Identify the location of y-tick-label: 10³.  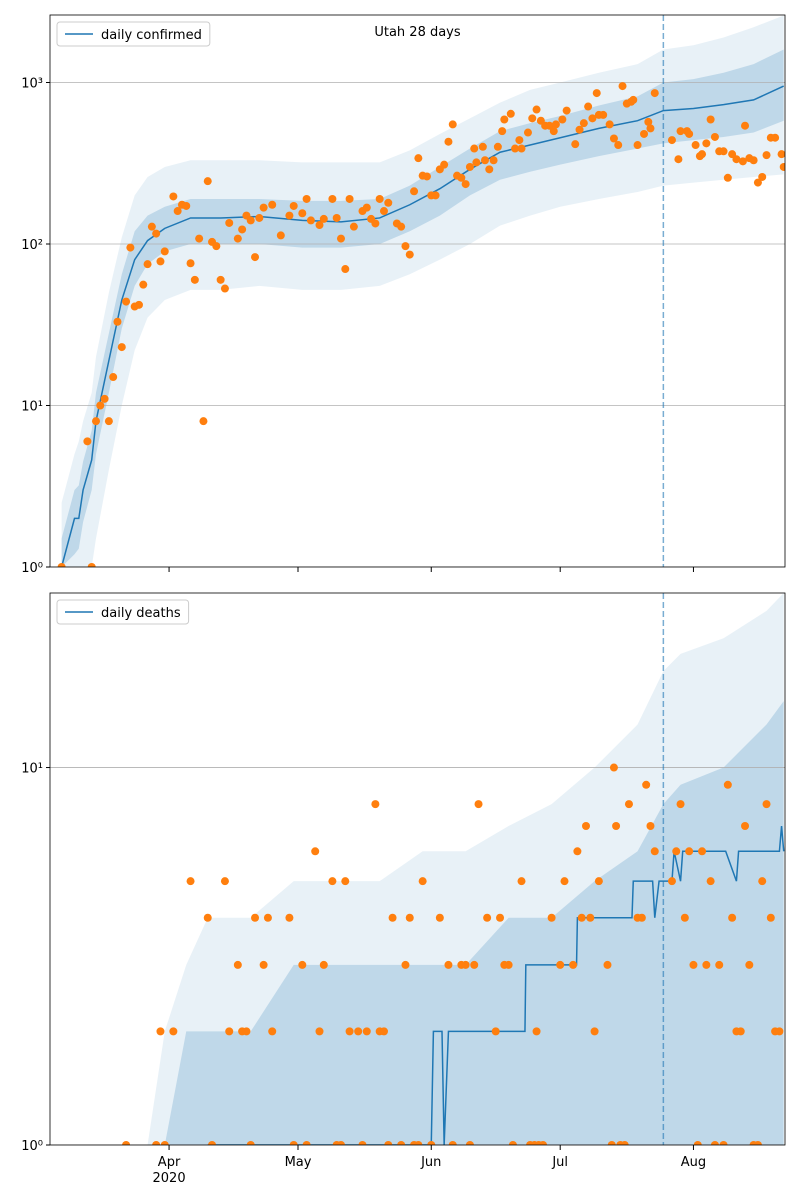
(32, 84).